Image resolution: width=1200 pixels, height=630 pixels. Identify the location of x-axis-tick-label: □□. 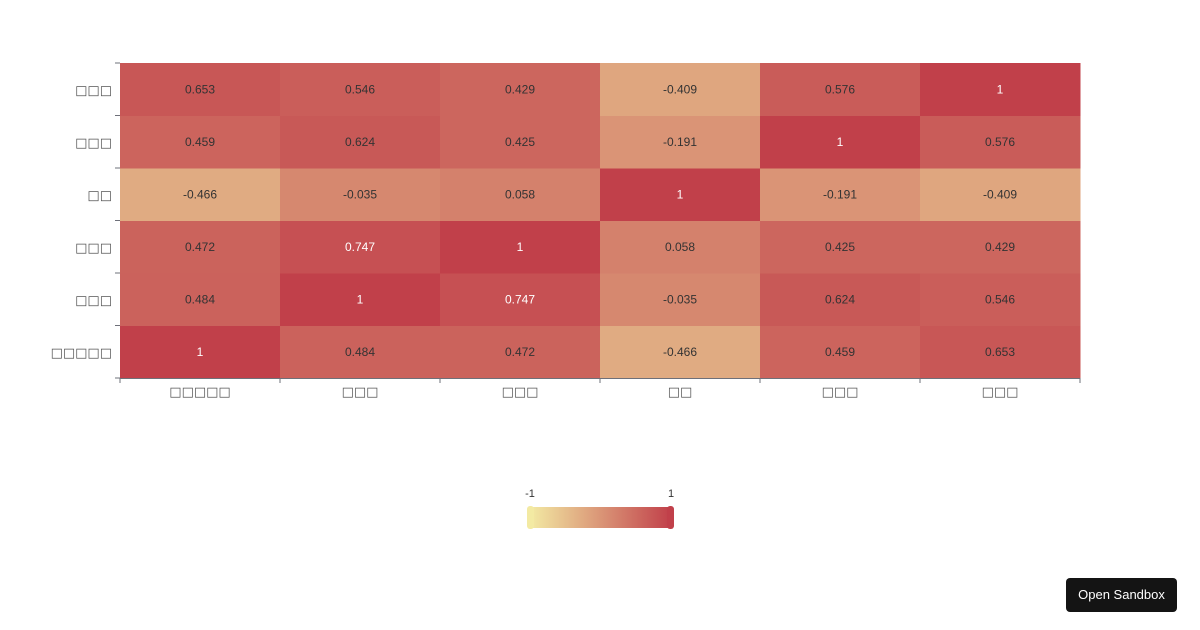
(680, 392).